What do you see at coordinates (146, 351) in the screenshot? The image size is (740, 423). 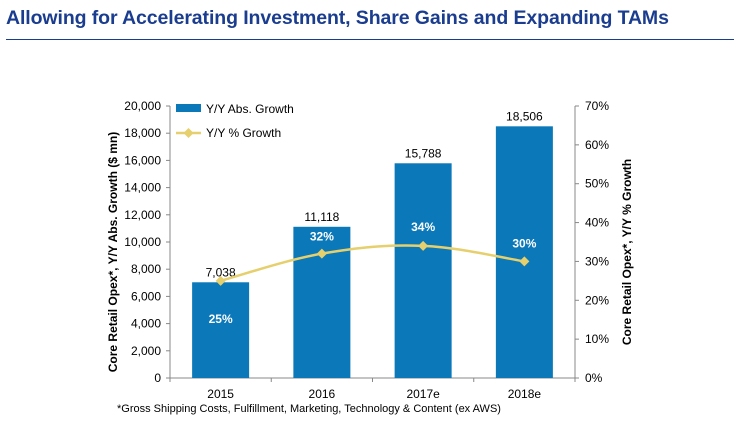 I see `left-tick-label: 2,000` at bounding box center [146, 351].